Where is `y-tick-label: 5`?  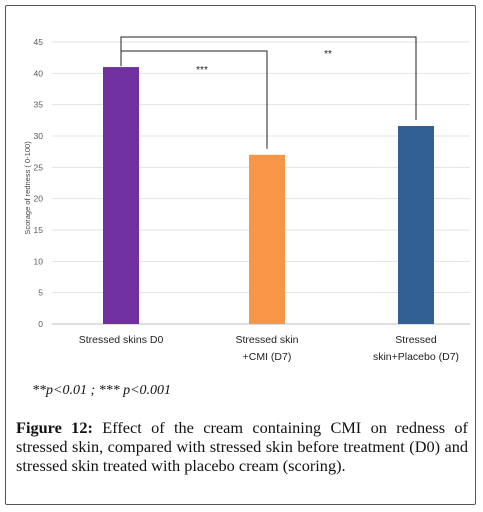 y-tick-label: 5 is located at coordinates (40, 293).